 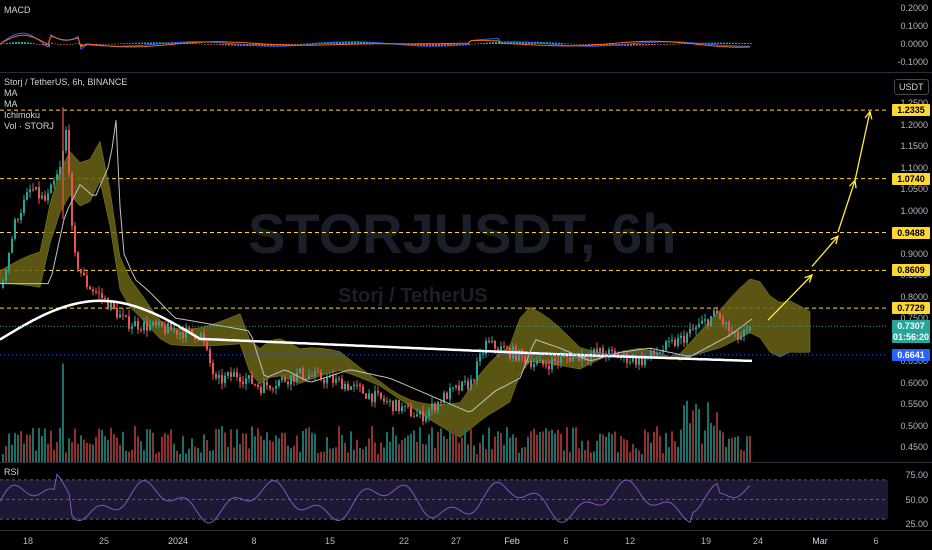 What do you see at coordinates (910, 36) in the screenshot?
I see `macd-price-scale: 0.2000 0.1000 0.0000 -0.1000` at bounding box center [910, 36].